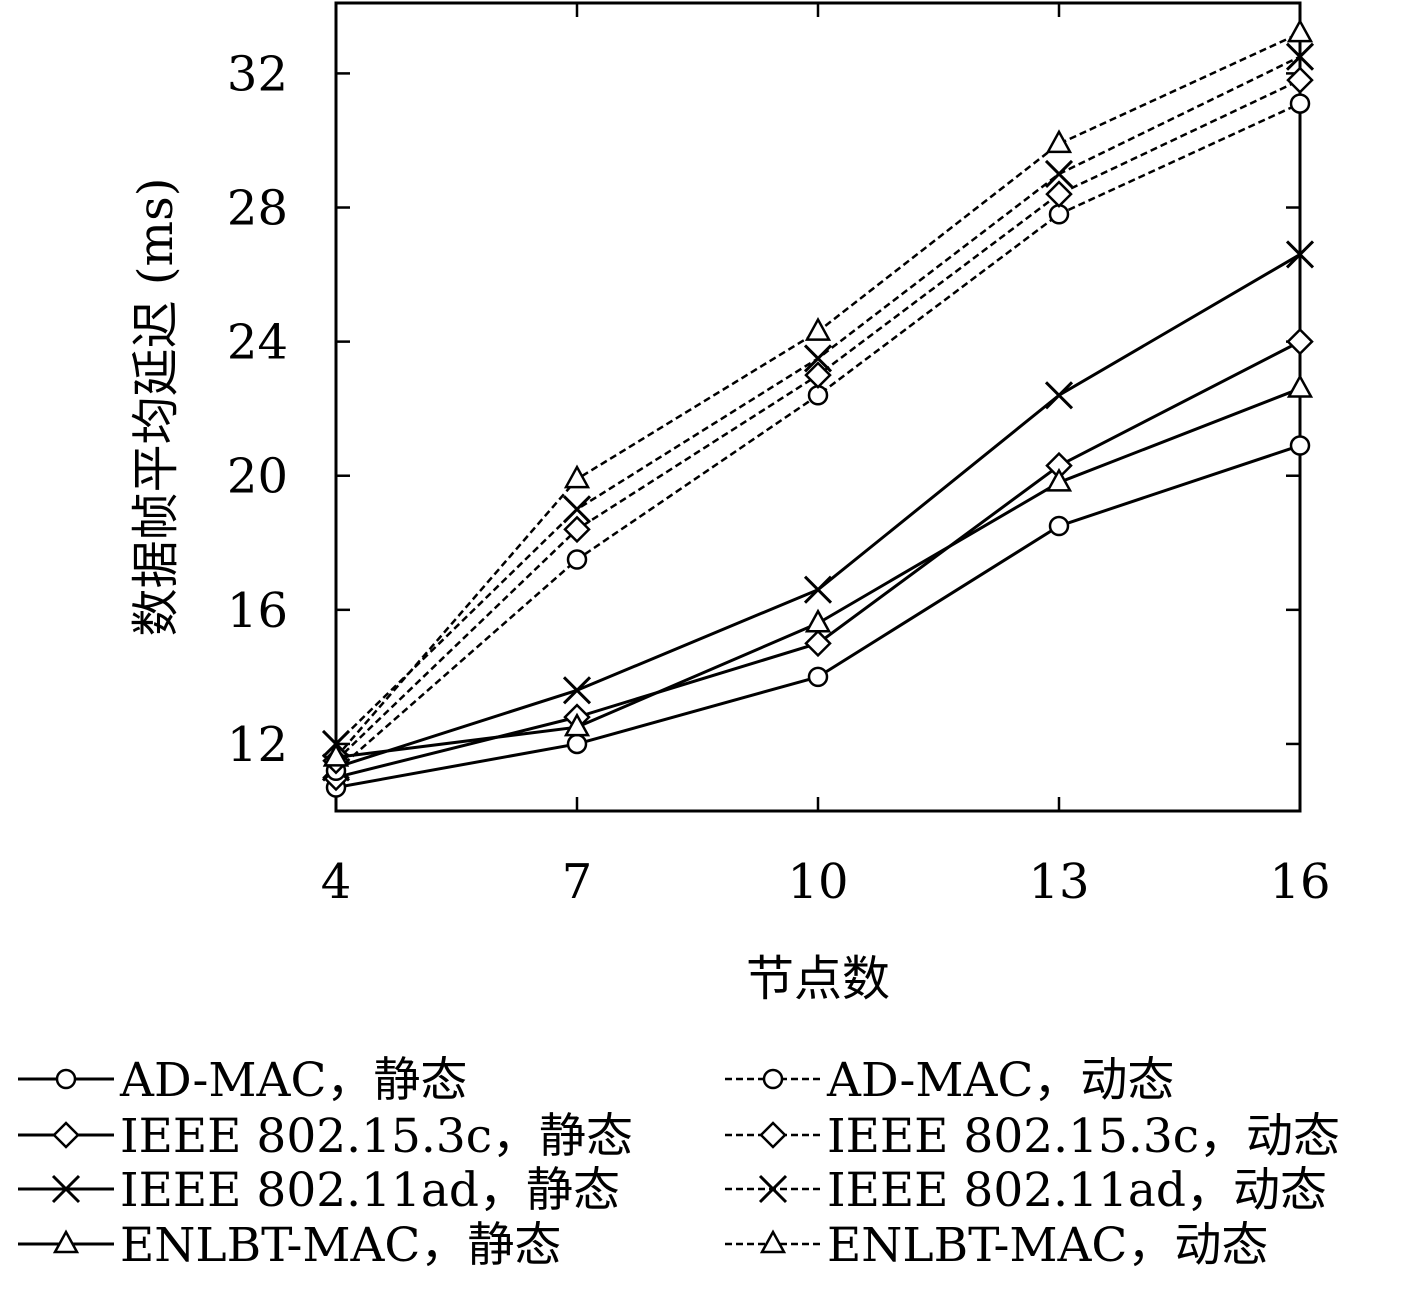  What do you see at coordinates (817, 882) in the screenshot?
I see `x-tick-label: 10` at bounding box center [817, 882].